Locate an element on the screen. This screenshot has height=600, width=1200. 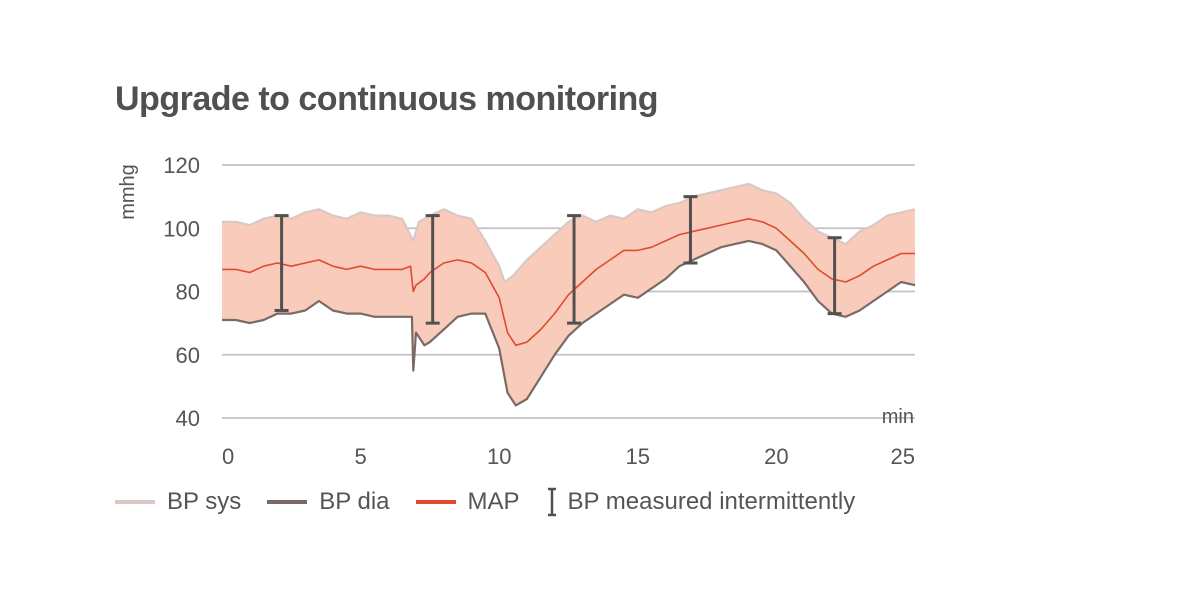
legend-item-bp-dia: BP dia is located at coordinates (328, 502).